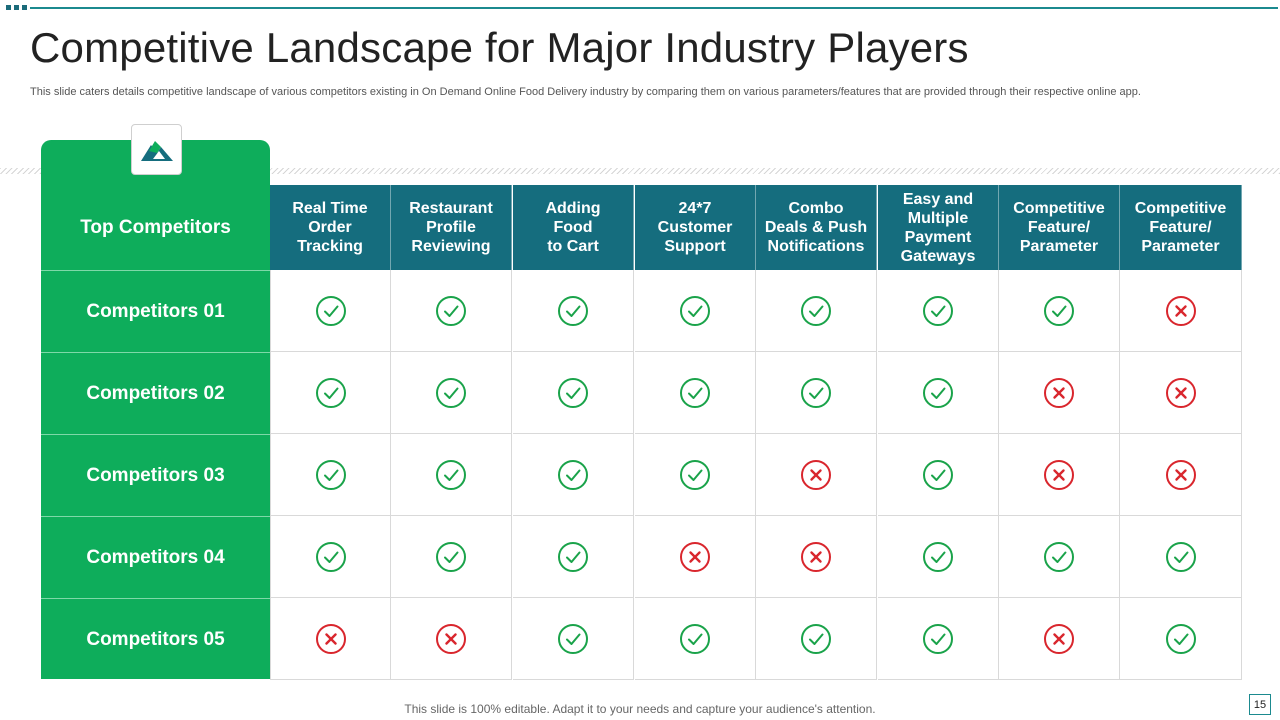  I want to click on competitor-label: Competitors 05, so click(155, 639).